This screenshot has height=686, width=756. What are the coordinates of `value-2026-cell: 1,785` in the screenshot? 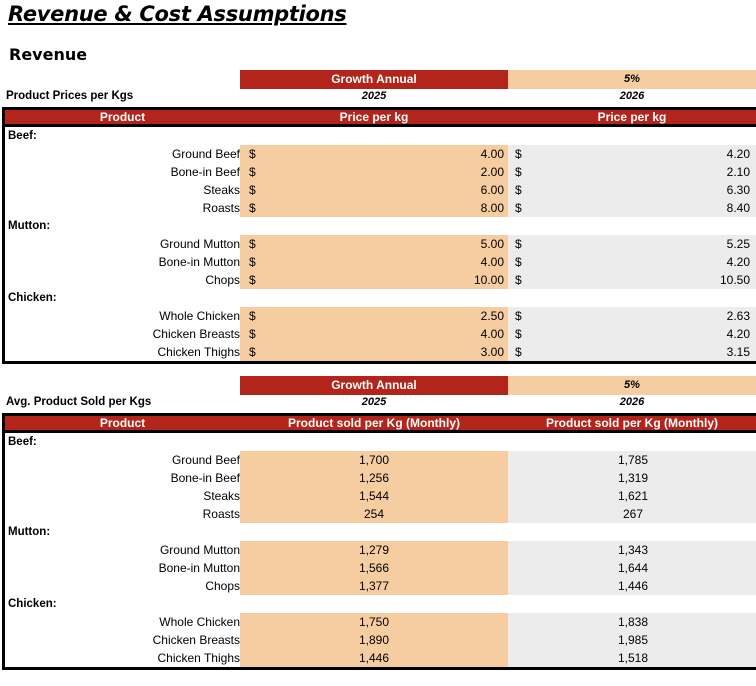 It's located at (632, 460).